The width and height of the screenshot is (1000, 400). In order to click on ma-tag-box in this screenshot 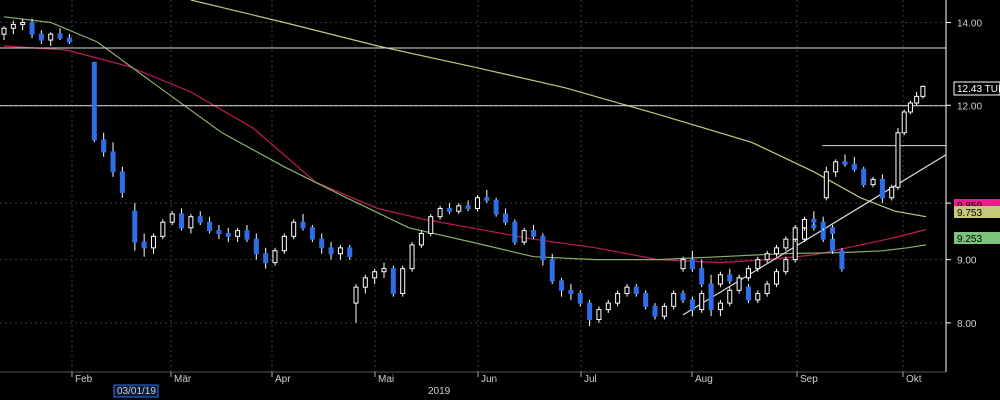, I will do `click(977, 212)`.